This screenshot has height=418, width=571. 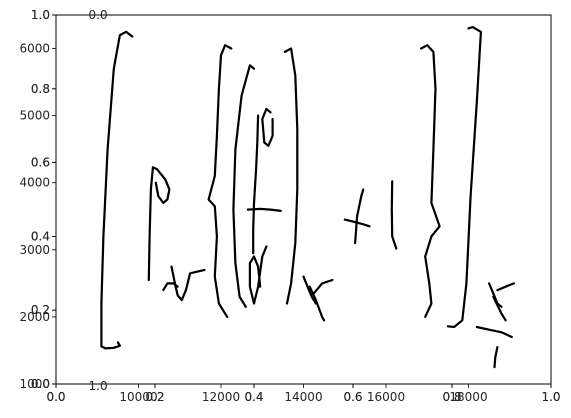 What do you see at coordinates (117, 190) in the screenshot?
I see `stroke-outer-left-bracket` at bounding box center [117, 190].